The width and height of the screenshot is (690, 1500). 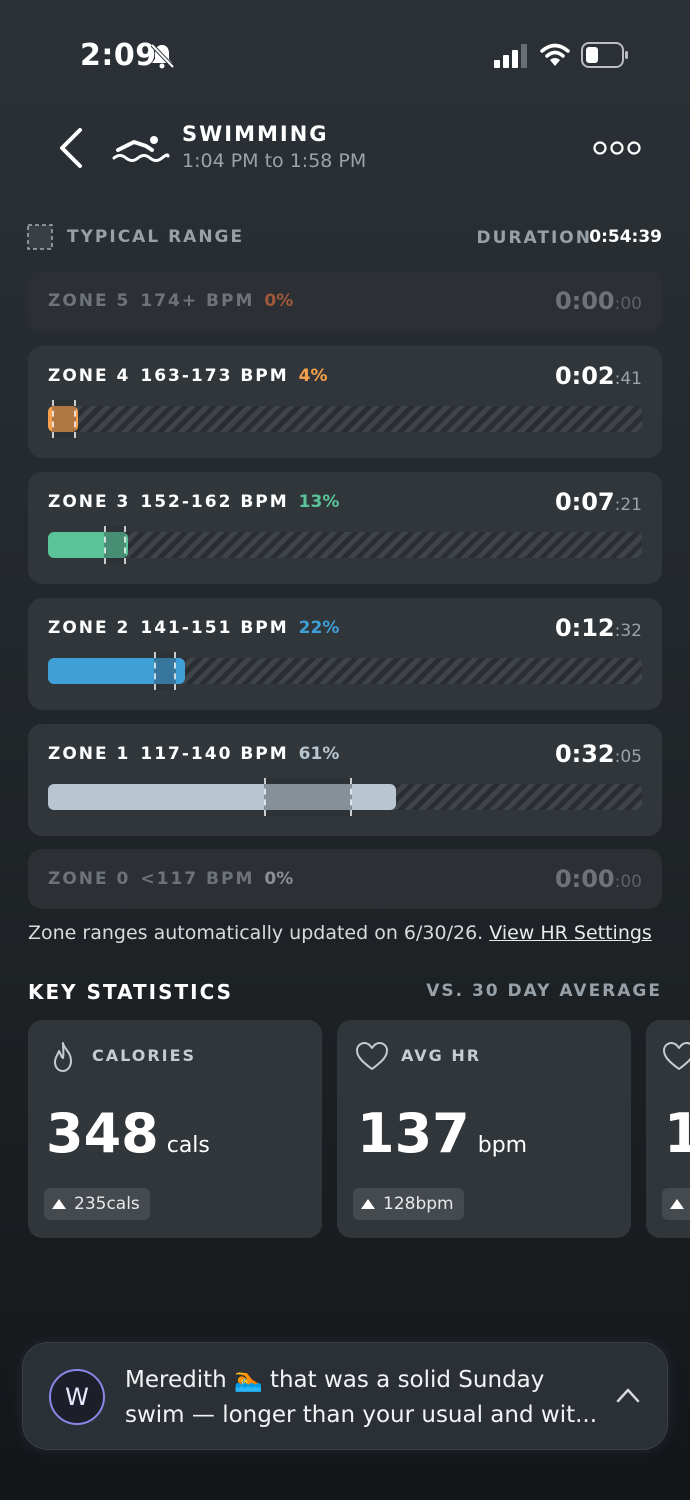 I want to click on vs-average-label: VS. 30 DAY AVERAGE, so click(x=544, y=991).